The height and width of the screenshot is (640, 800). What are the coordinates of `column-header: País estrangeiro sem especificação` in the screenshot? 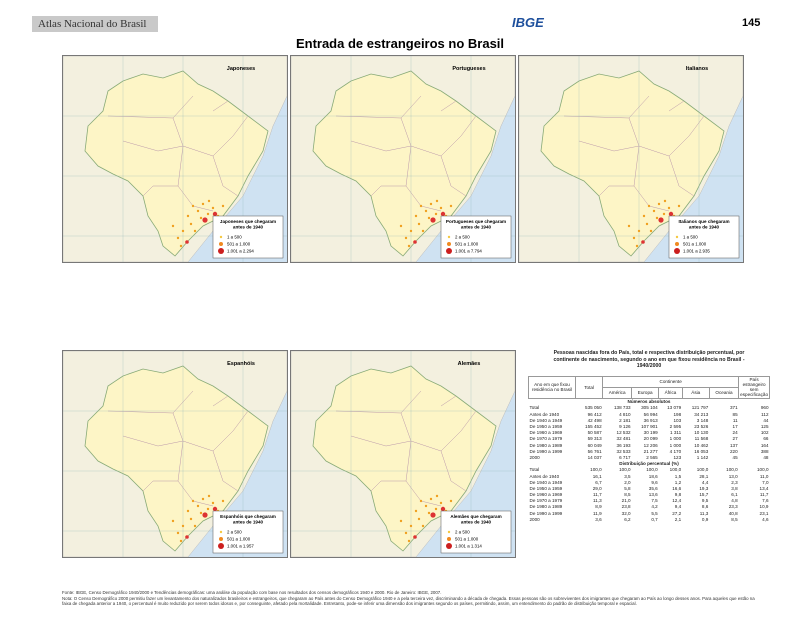 It's located at (754, 387).